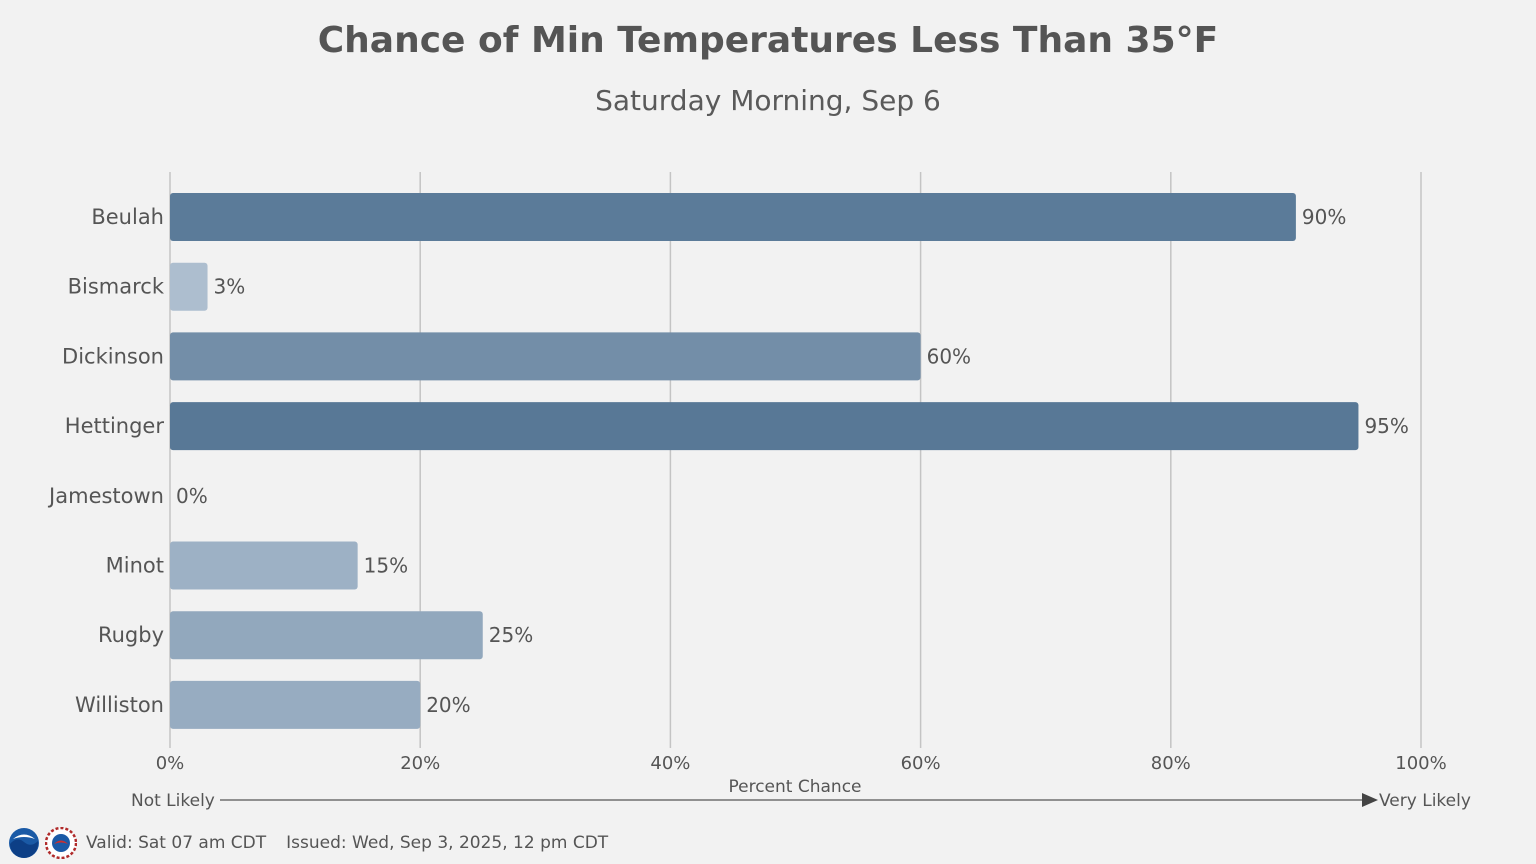 The height and width of the screenshot is (864, 1536). What do you see at coordinates (1171, 763) in the screenshot?
I see `x-tick-label: 80%` at bounding box center [1171, 763].